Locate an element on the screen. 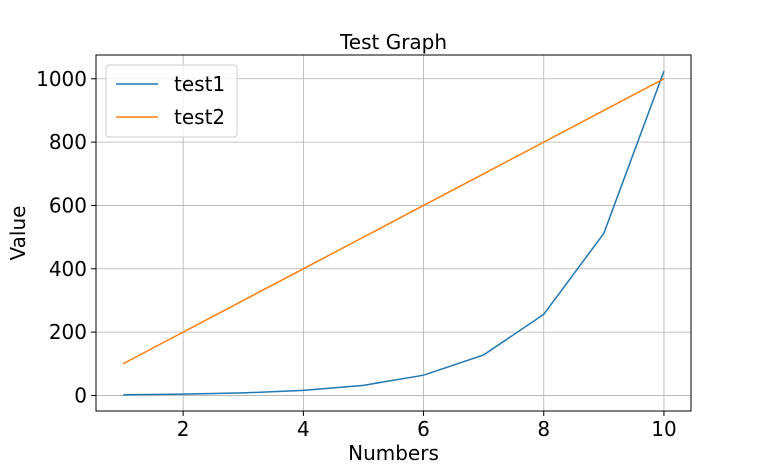 This screenshot has width=768, height=465. x-tick-label: 6 is located at coordinates (423, 429).